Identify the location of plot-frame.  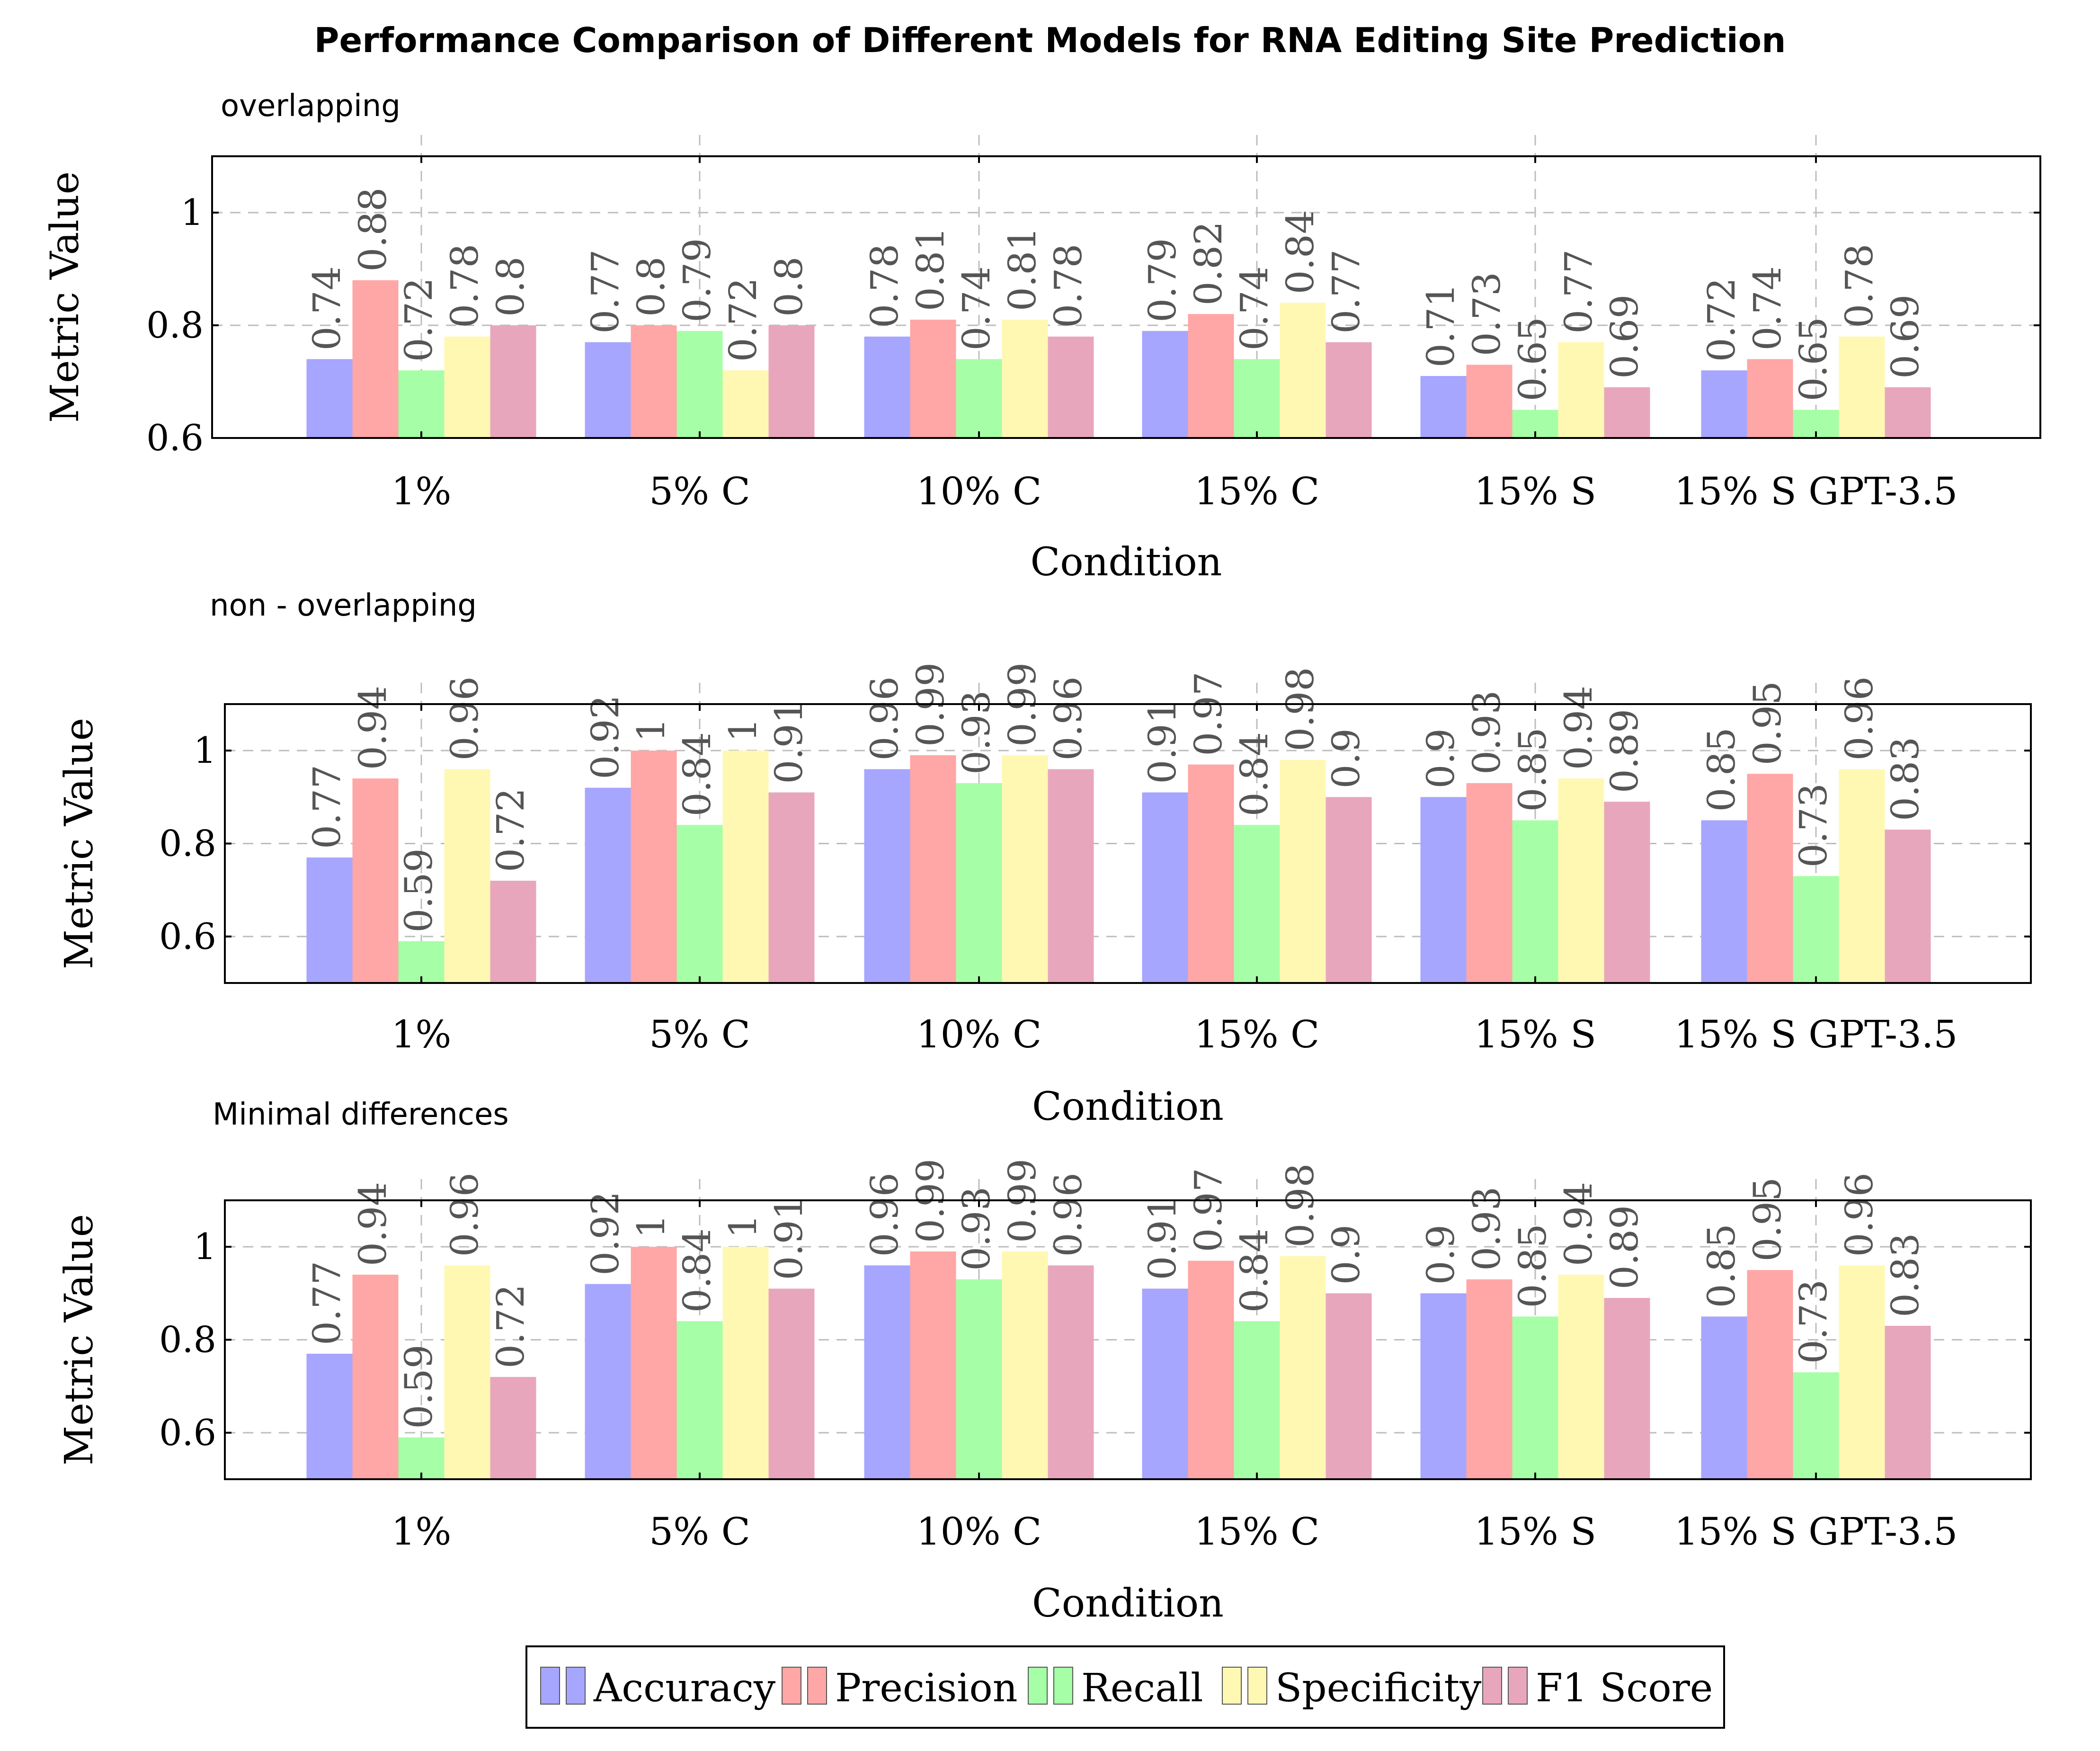
(1126, 297).